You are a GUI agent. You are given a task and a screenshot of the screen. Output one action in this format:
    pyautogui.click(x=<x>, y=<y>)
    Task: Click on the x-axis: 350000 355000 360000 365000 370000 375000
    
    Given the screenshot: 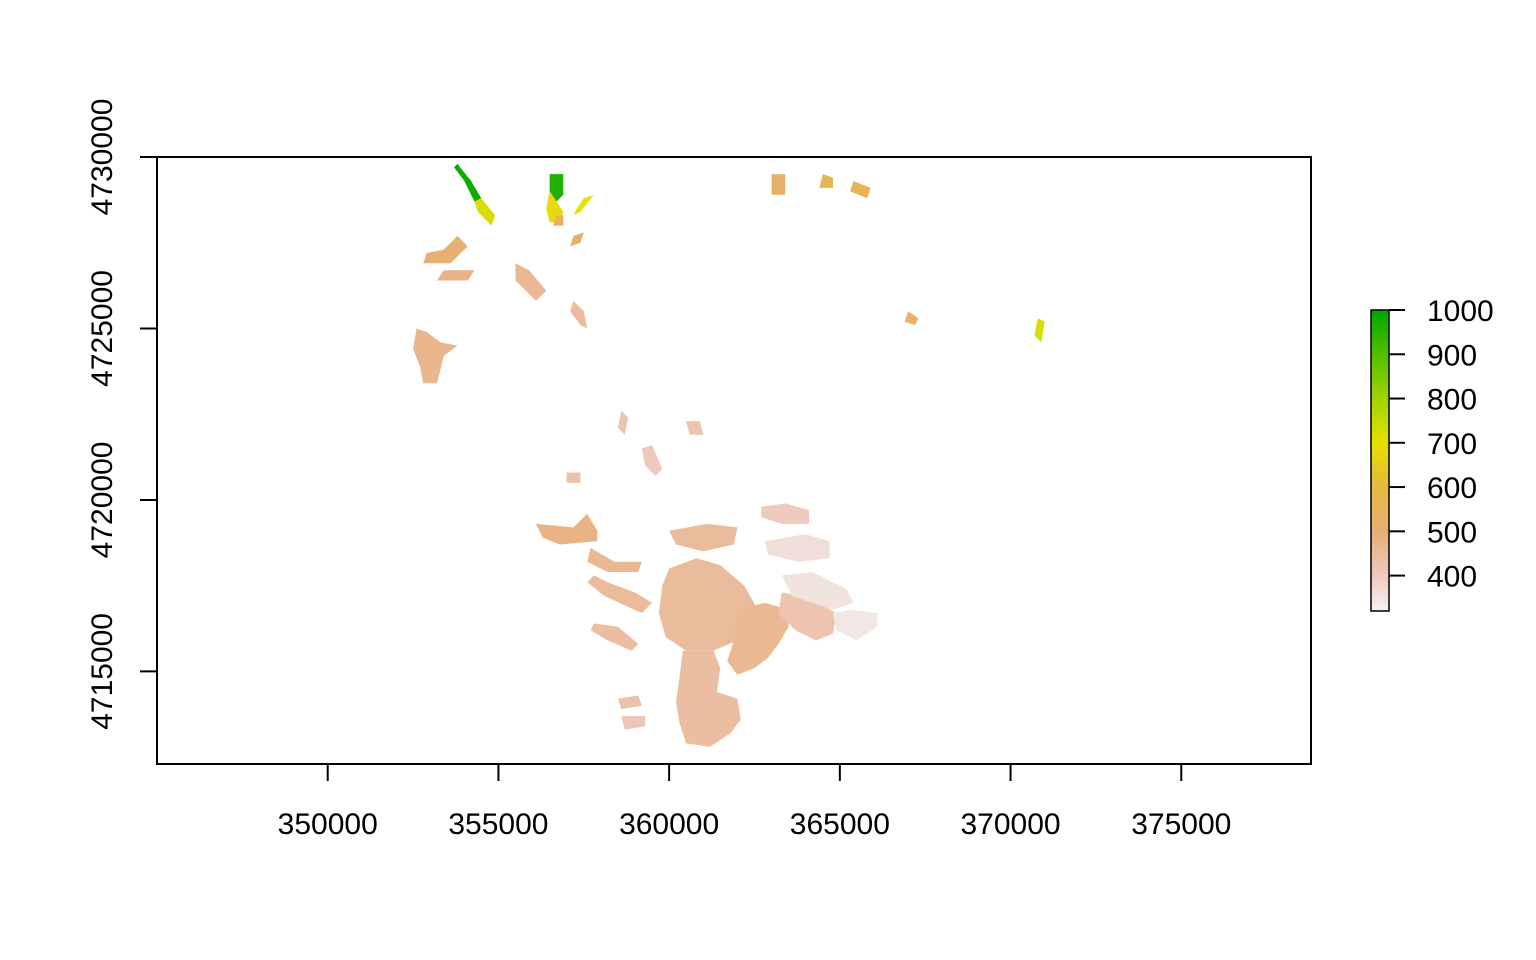 What is the action you would take?
    pyautogui.click(x=754, y=802)
    